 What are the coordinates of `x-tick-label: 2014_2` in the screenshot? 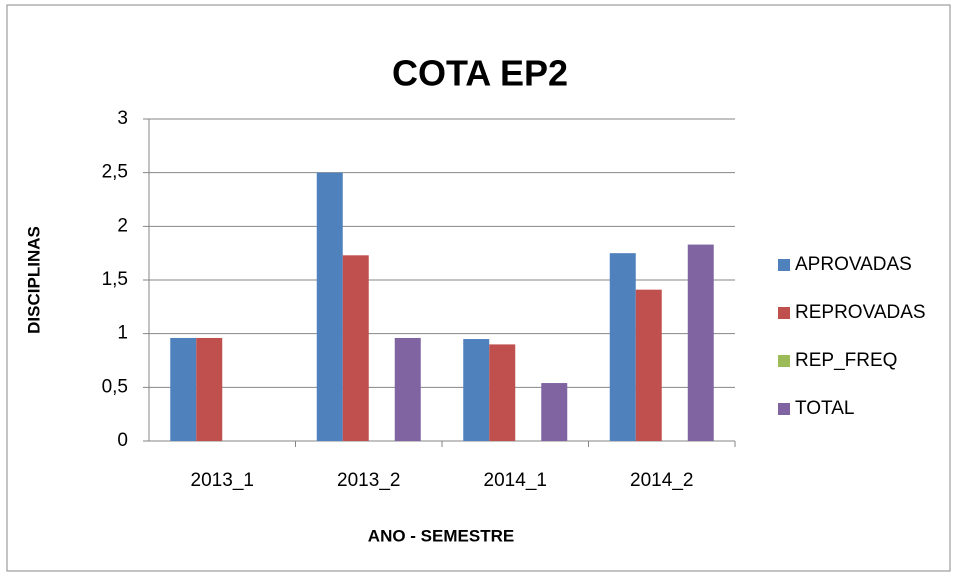 It's located at (661, 480).